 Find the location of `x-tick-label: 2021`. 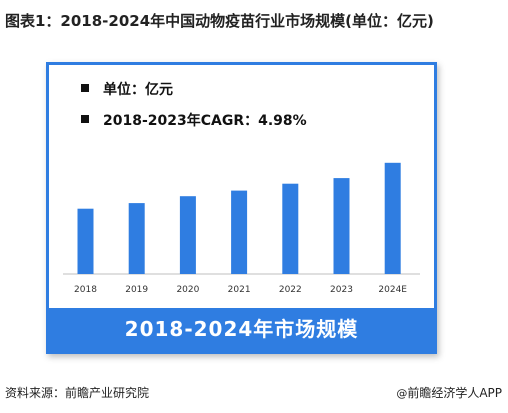

x-tick-label: 2021 is located at coordinates (239, 290).